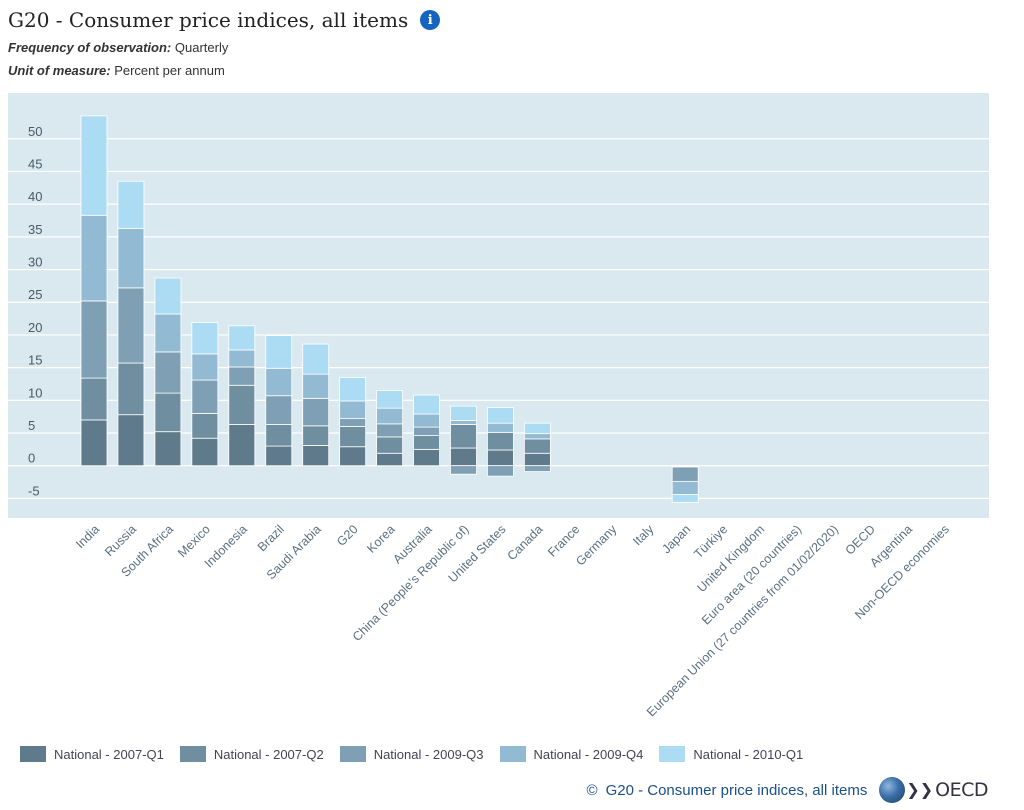 The height and width of the screenshot is (810, 1024). Describe the element at coordinates (596, 545) in the screenshot. I see `x-tick-label: Germany` at that location.